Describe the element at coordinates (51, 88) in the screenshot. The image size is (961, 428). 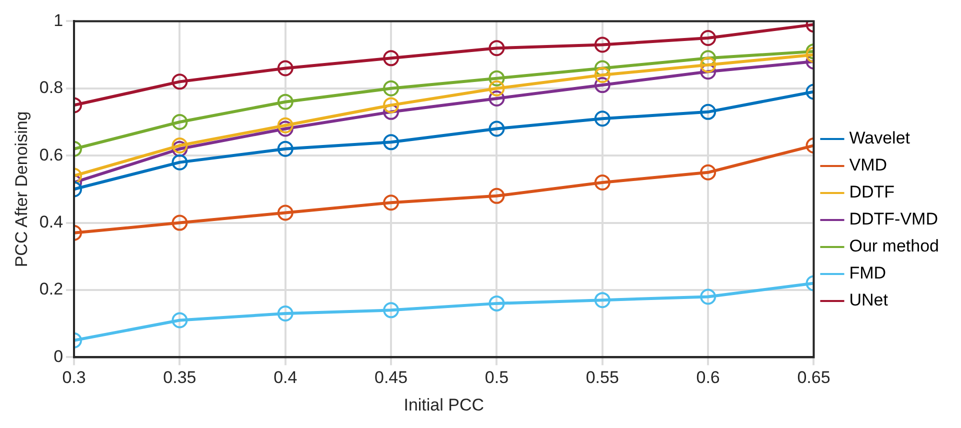
I see `y-tick-label: 0.8` at that location.